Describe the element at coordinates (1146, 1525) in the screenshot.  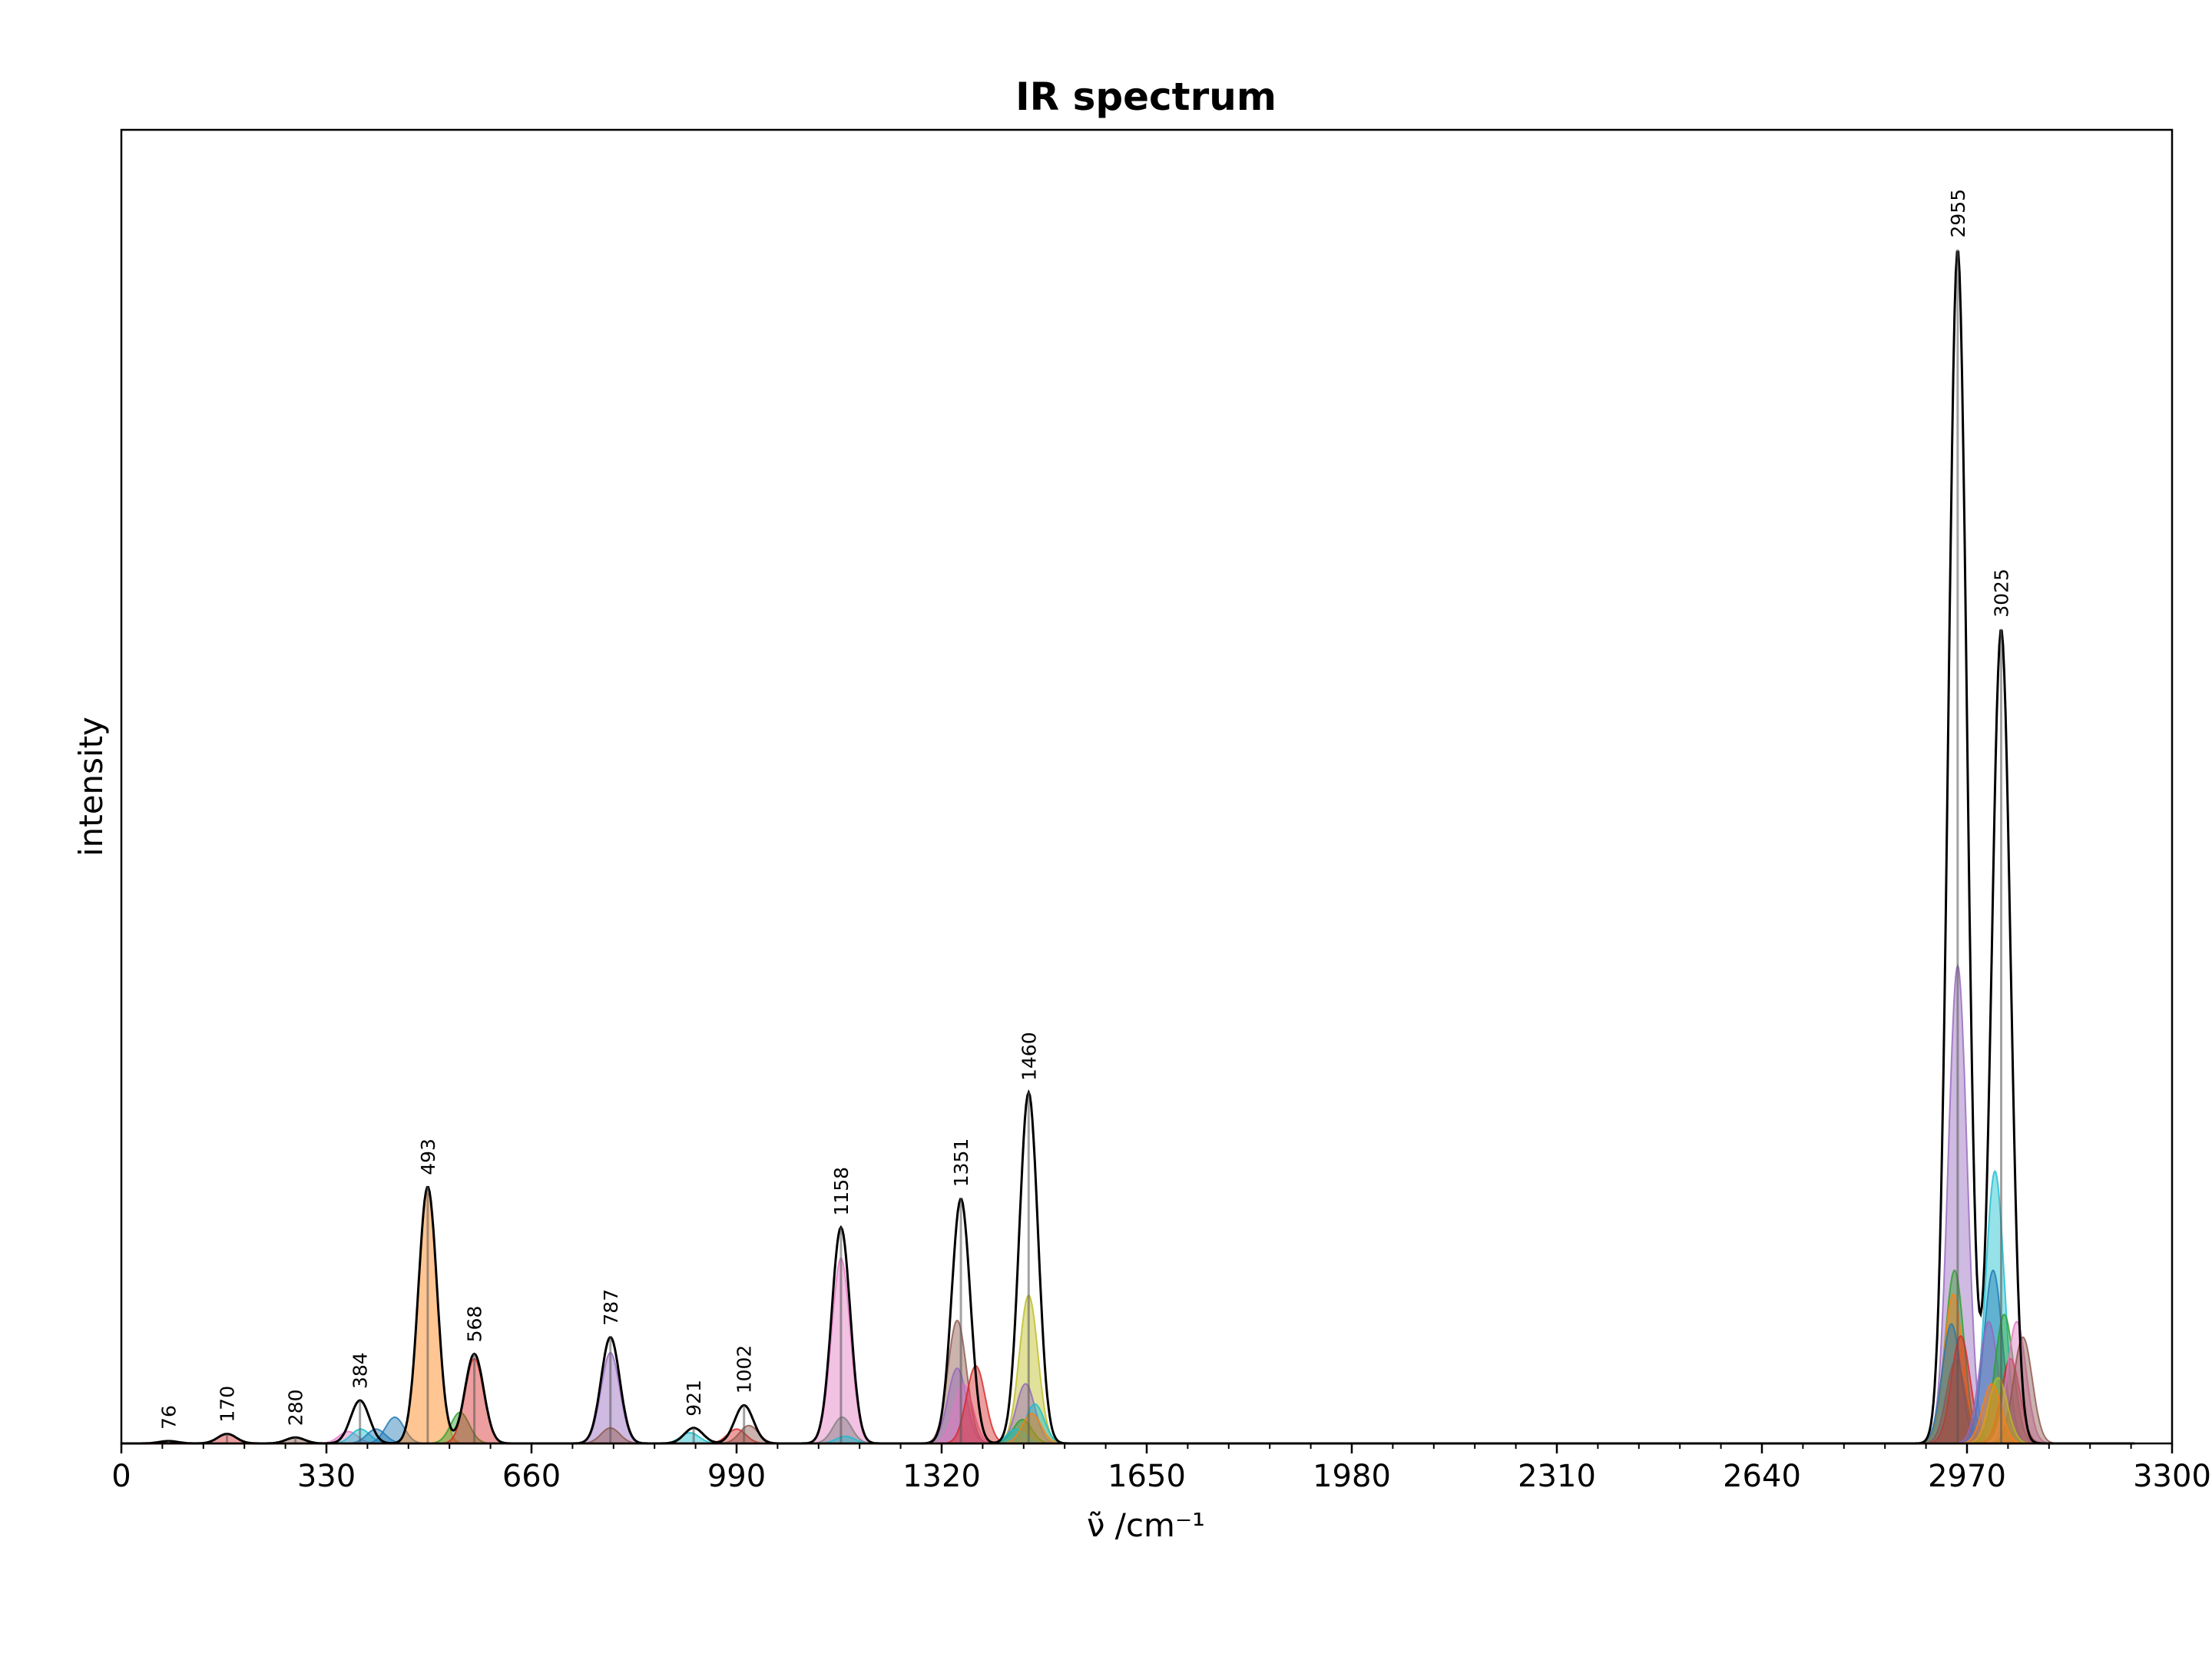
I see `x-axis-label: ν̃ /cm⁻¹` at that location.